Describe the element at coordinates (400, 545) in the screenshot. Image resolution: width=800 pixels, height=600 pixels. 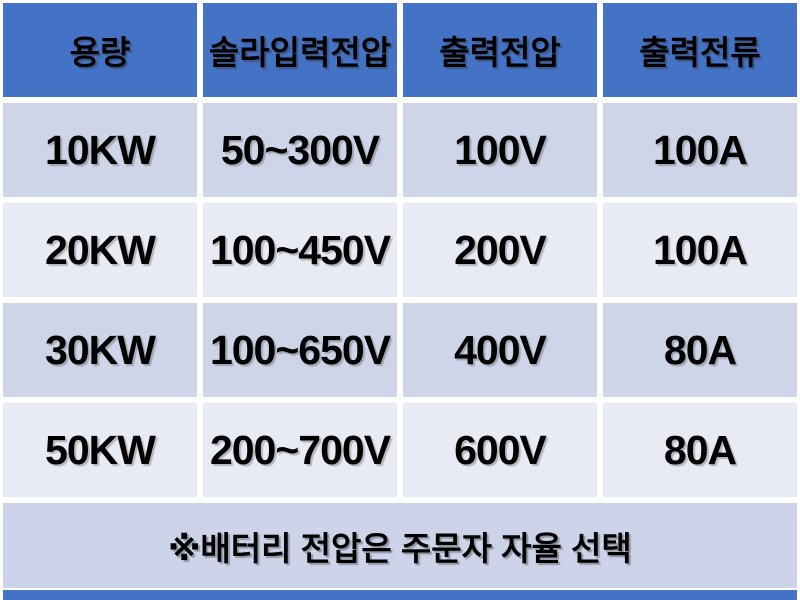
I see `battery-voltage-footnote: ※배터리 전압은 주문자 자율 선택` at that location.